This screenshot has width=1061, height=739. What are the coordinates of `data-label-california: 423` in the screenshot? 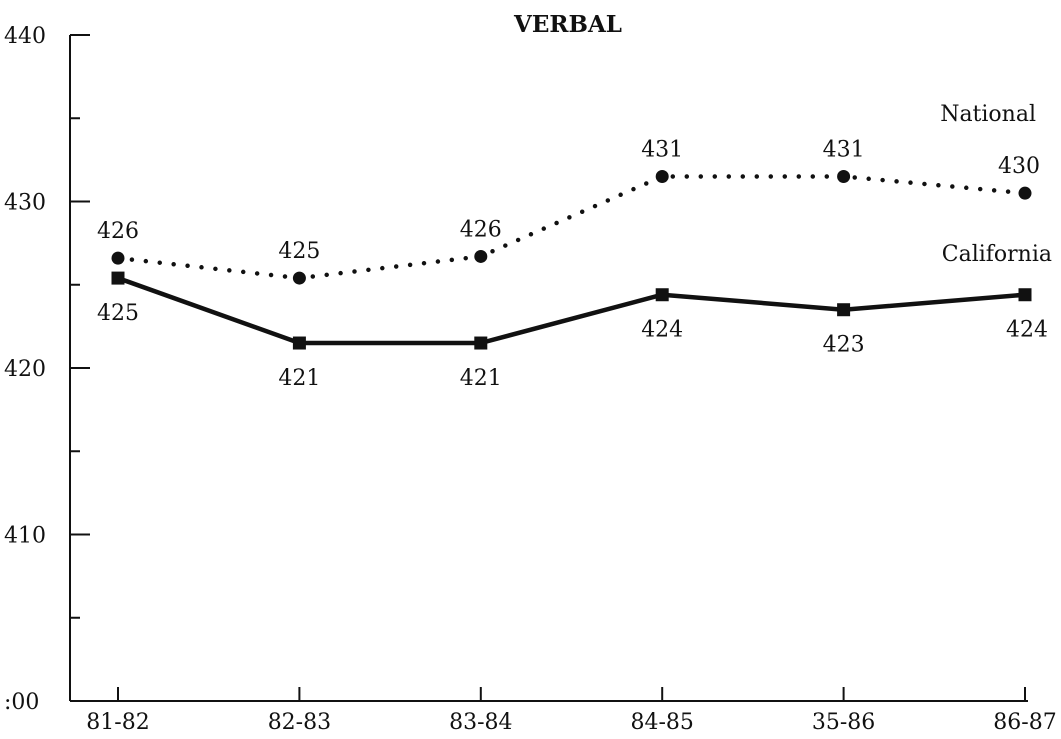 It's located at (844, 345).